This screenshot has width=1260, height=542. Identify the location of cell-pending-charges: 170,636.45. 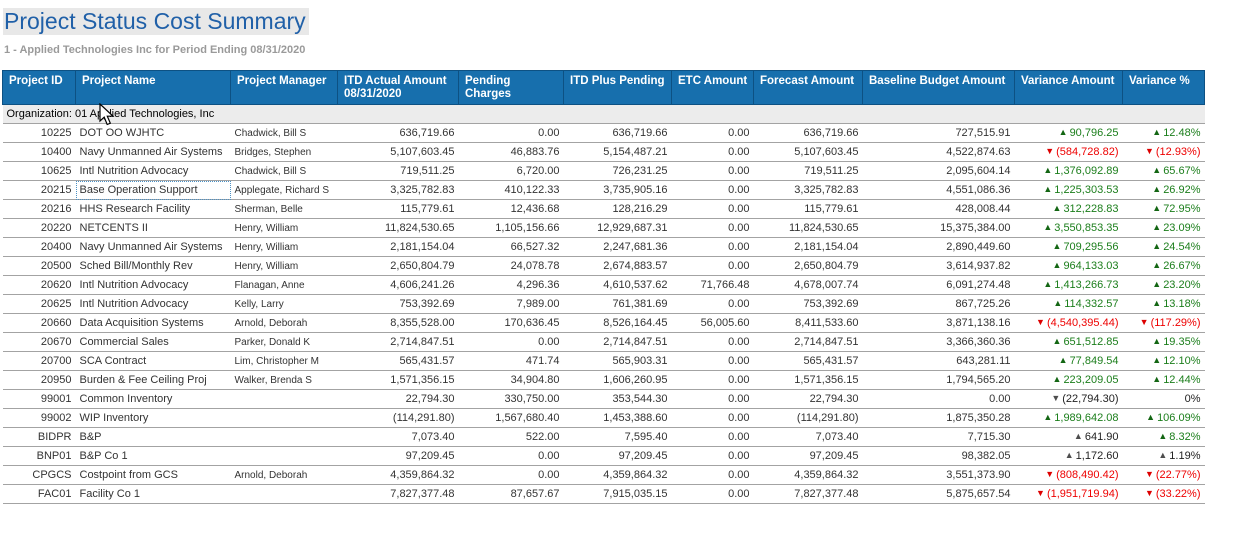
(511, 323).